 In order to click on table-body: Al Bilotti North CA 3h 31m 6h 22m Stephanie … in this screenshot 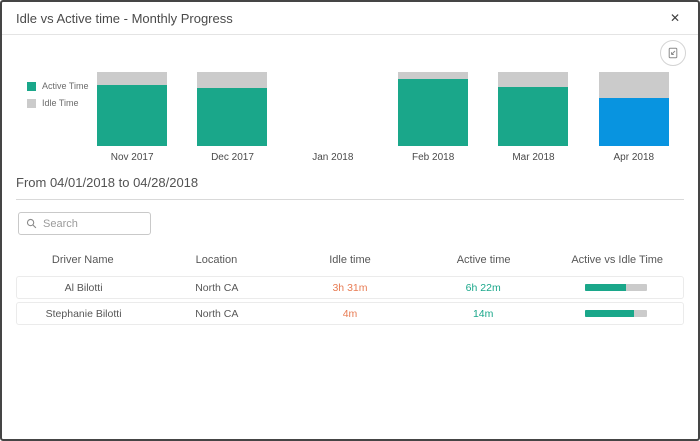, I will do `click(350, 300)`.